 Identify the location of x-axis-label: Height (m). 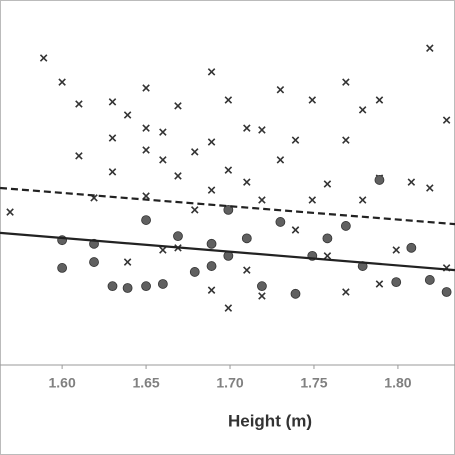
(270, 420).